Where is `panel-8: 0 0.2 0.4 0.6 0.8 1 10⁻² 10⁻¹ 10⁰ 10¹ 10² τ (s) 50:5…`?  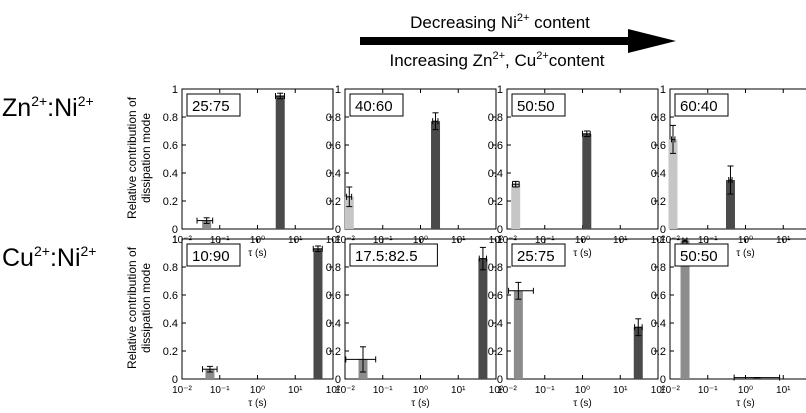 panel-8: 0 0.2 0.4 0.6 0.8 1 10⁻² 10⁻¹ 10⁰ 10¹ 10² τ (s) 50:5… is located at coordinates (728, 321).